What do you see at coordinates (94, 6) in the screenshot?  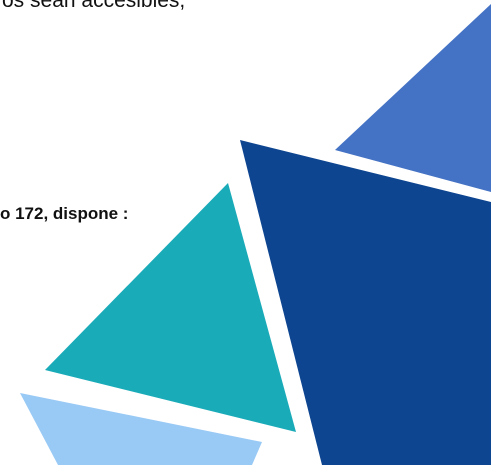 I see `text-line: os sean accesibles,` at bounding box center [94, 6].